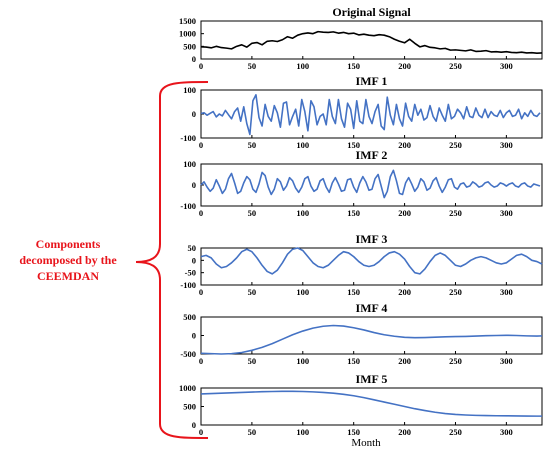  Describe the element at coordinates (372, 308) in the screenshot. I see `panel-title: IMF 4` at that location.